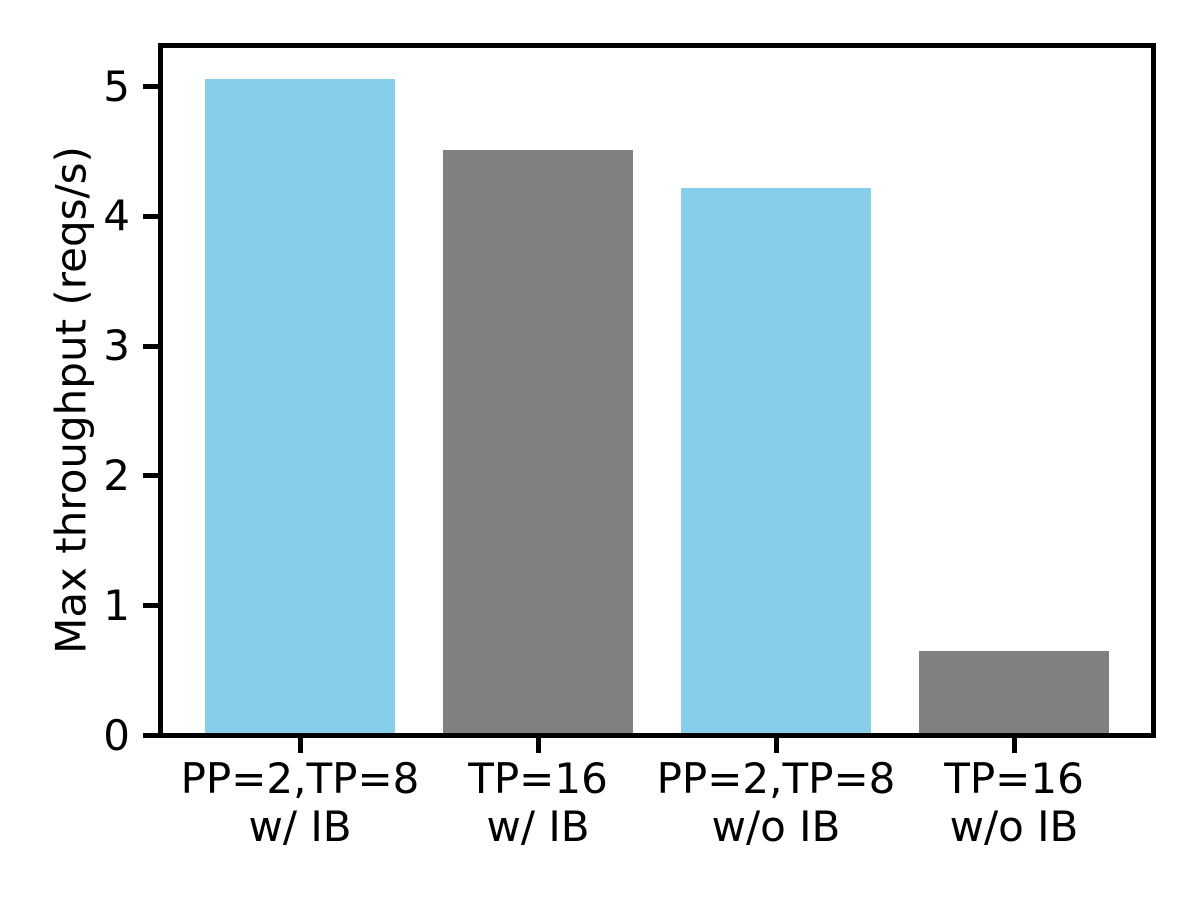 This screenshot has width=1200, height=900. Describe the element at coordinates (538, 441) in the screenshot. I see `bar-tp-16-w-ib` at that location.